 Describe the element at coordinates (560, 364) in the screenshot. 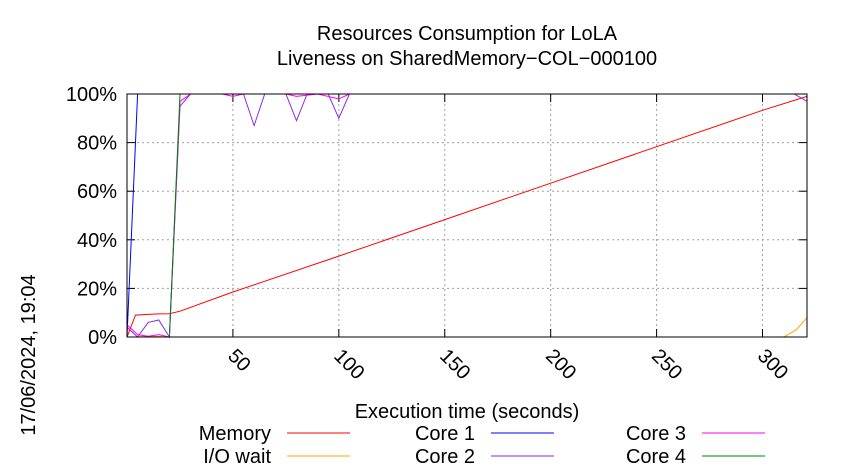

I see `x-tick-label: 200` at that location.